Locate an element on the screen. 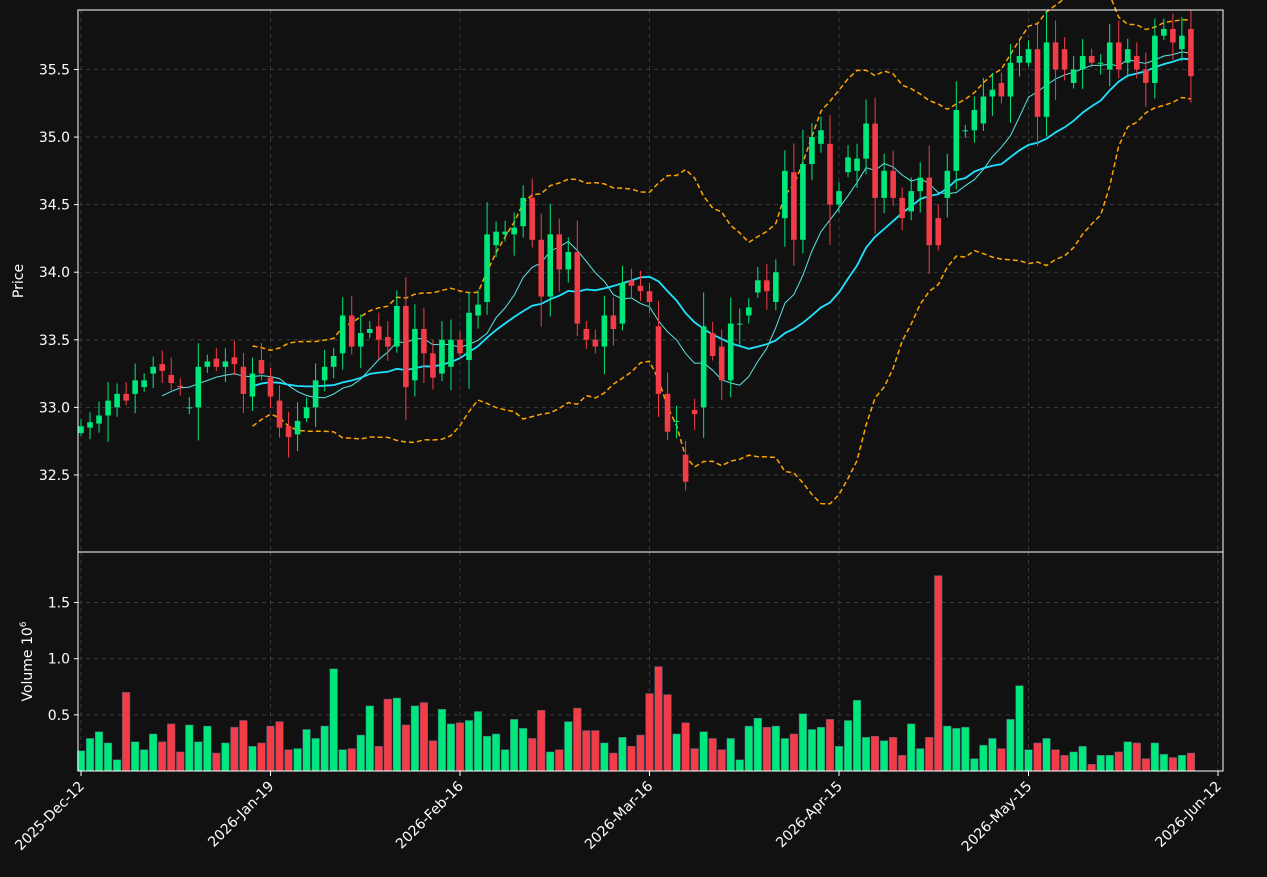  xtick-label: 2026-Jun-12 is located at coordinates (1189, 815).